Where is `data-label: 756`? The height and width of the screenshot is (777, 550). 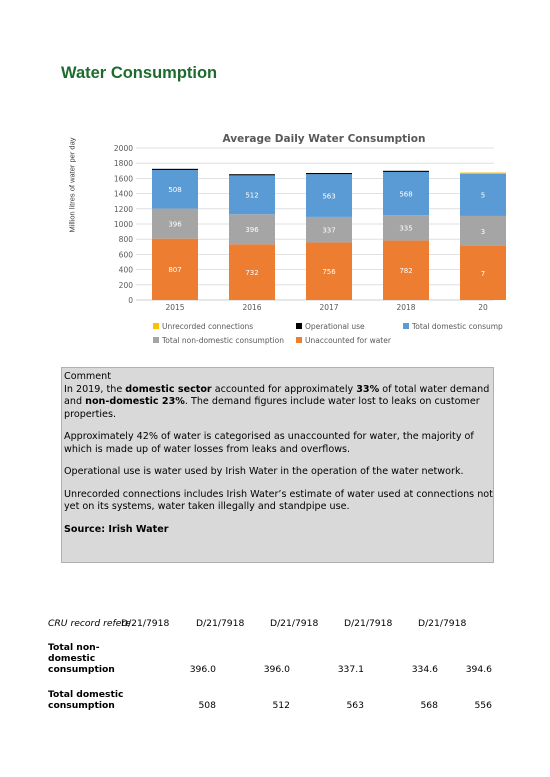
data-label: 756 is located at coordinates (329, 272).